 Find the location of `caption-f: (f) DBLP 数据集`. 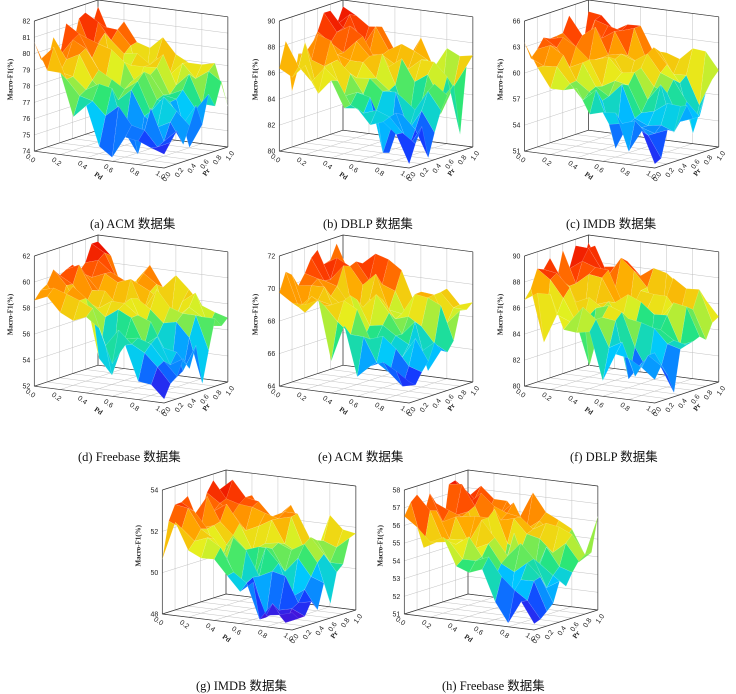

caption-f: (f) DBLP 数据集 is located at coordinates (614, 457).